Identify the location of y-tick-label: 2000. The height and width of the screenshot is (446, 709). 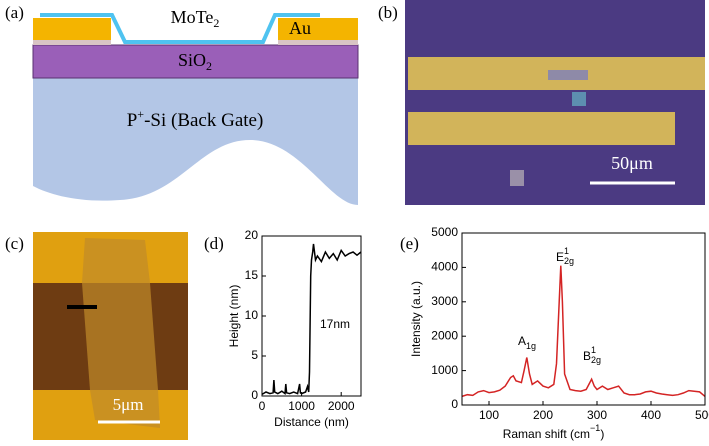
(444, 335).